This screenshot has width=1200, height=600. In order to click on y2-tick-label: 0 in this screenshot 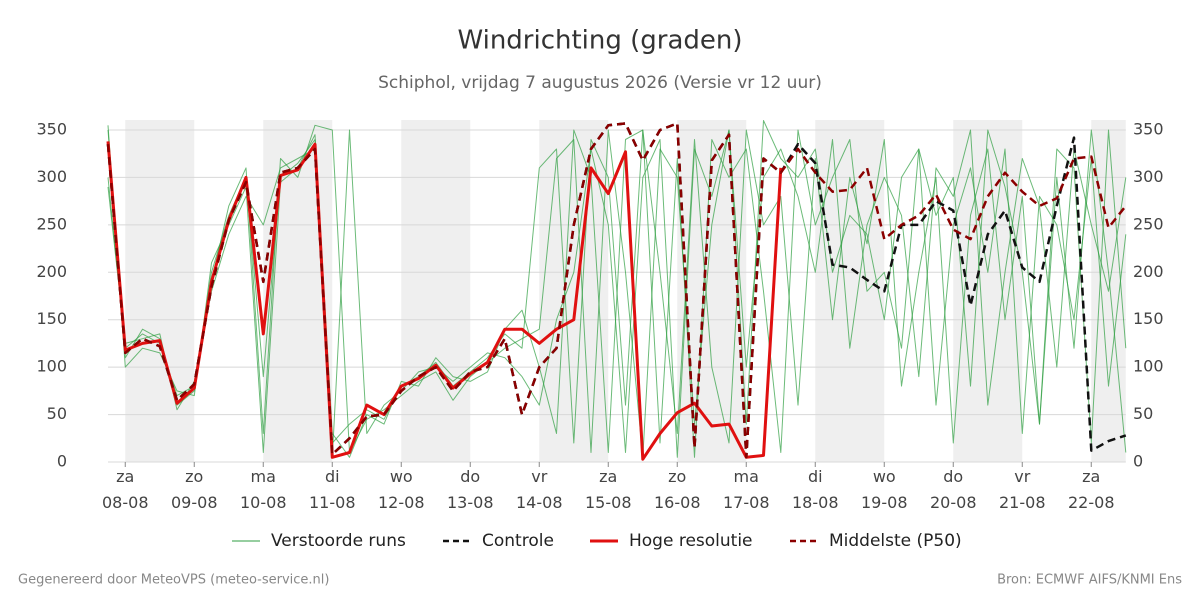, I will do `click(1138, 461)`.